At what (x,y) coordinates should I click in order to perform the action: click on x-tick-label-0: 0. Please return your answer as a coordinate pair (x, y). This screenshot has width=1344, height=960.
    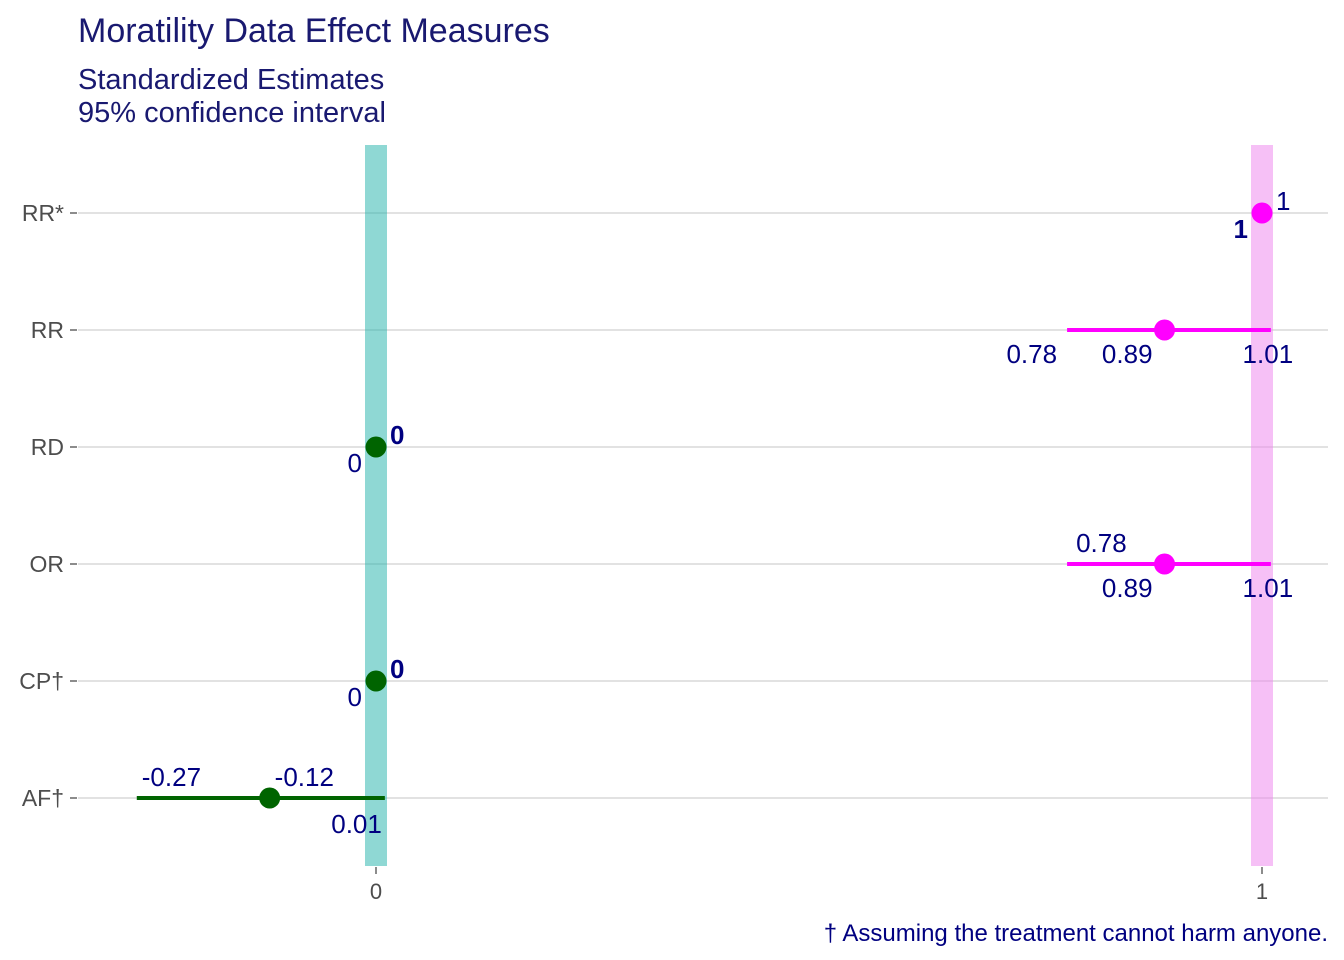
    Looking at the image, I should click on (376, 891).